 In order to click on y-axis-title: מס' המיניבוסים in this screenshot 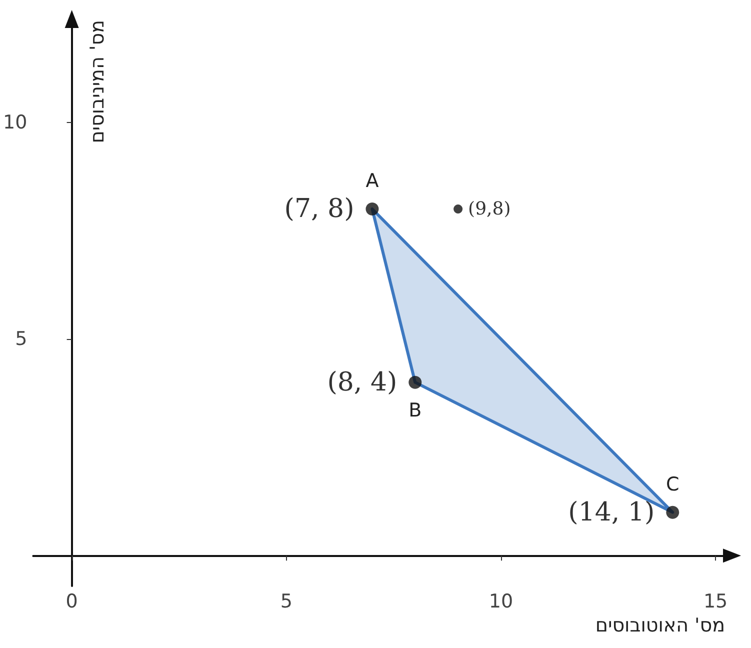, I will do `click(97, 82)`.